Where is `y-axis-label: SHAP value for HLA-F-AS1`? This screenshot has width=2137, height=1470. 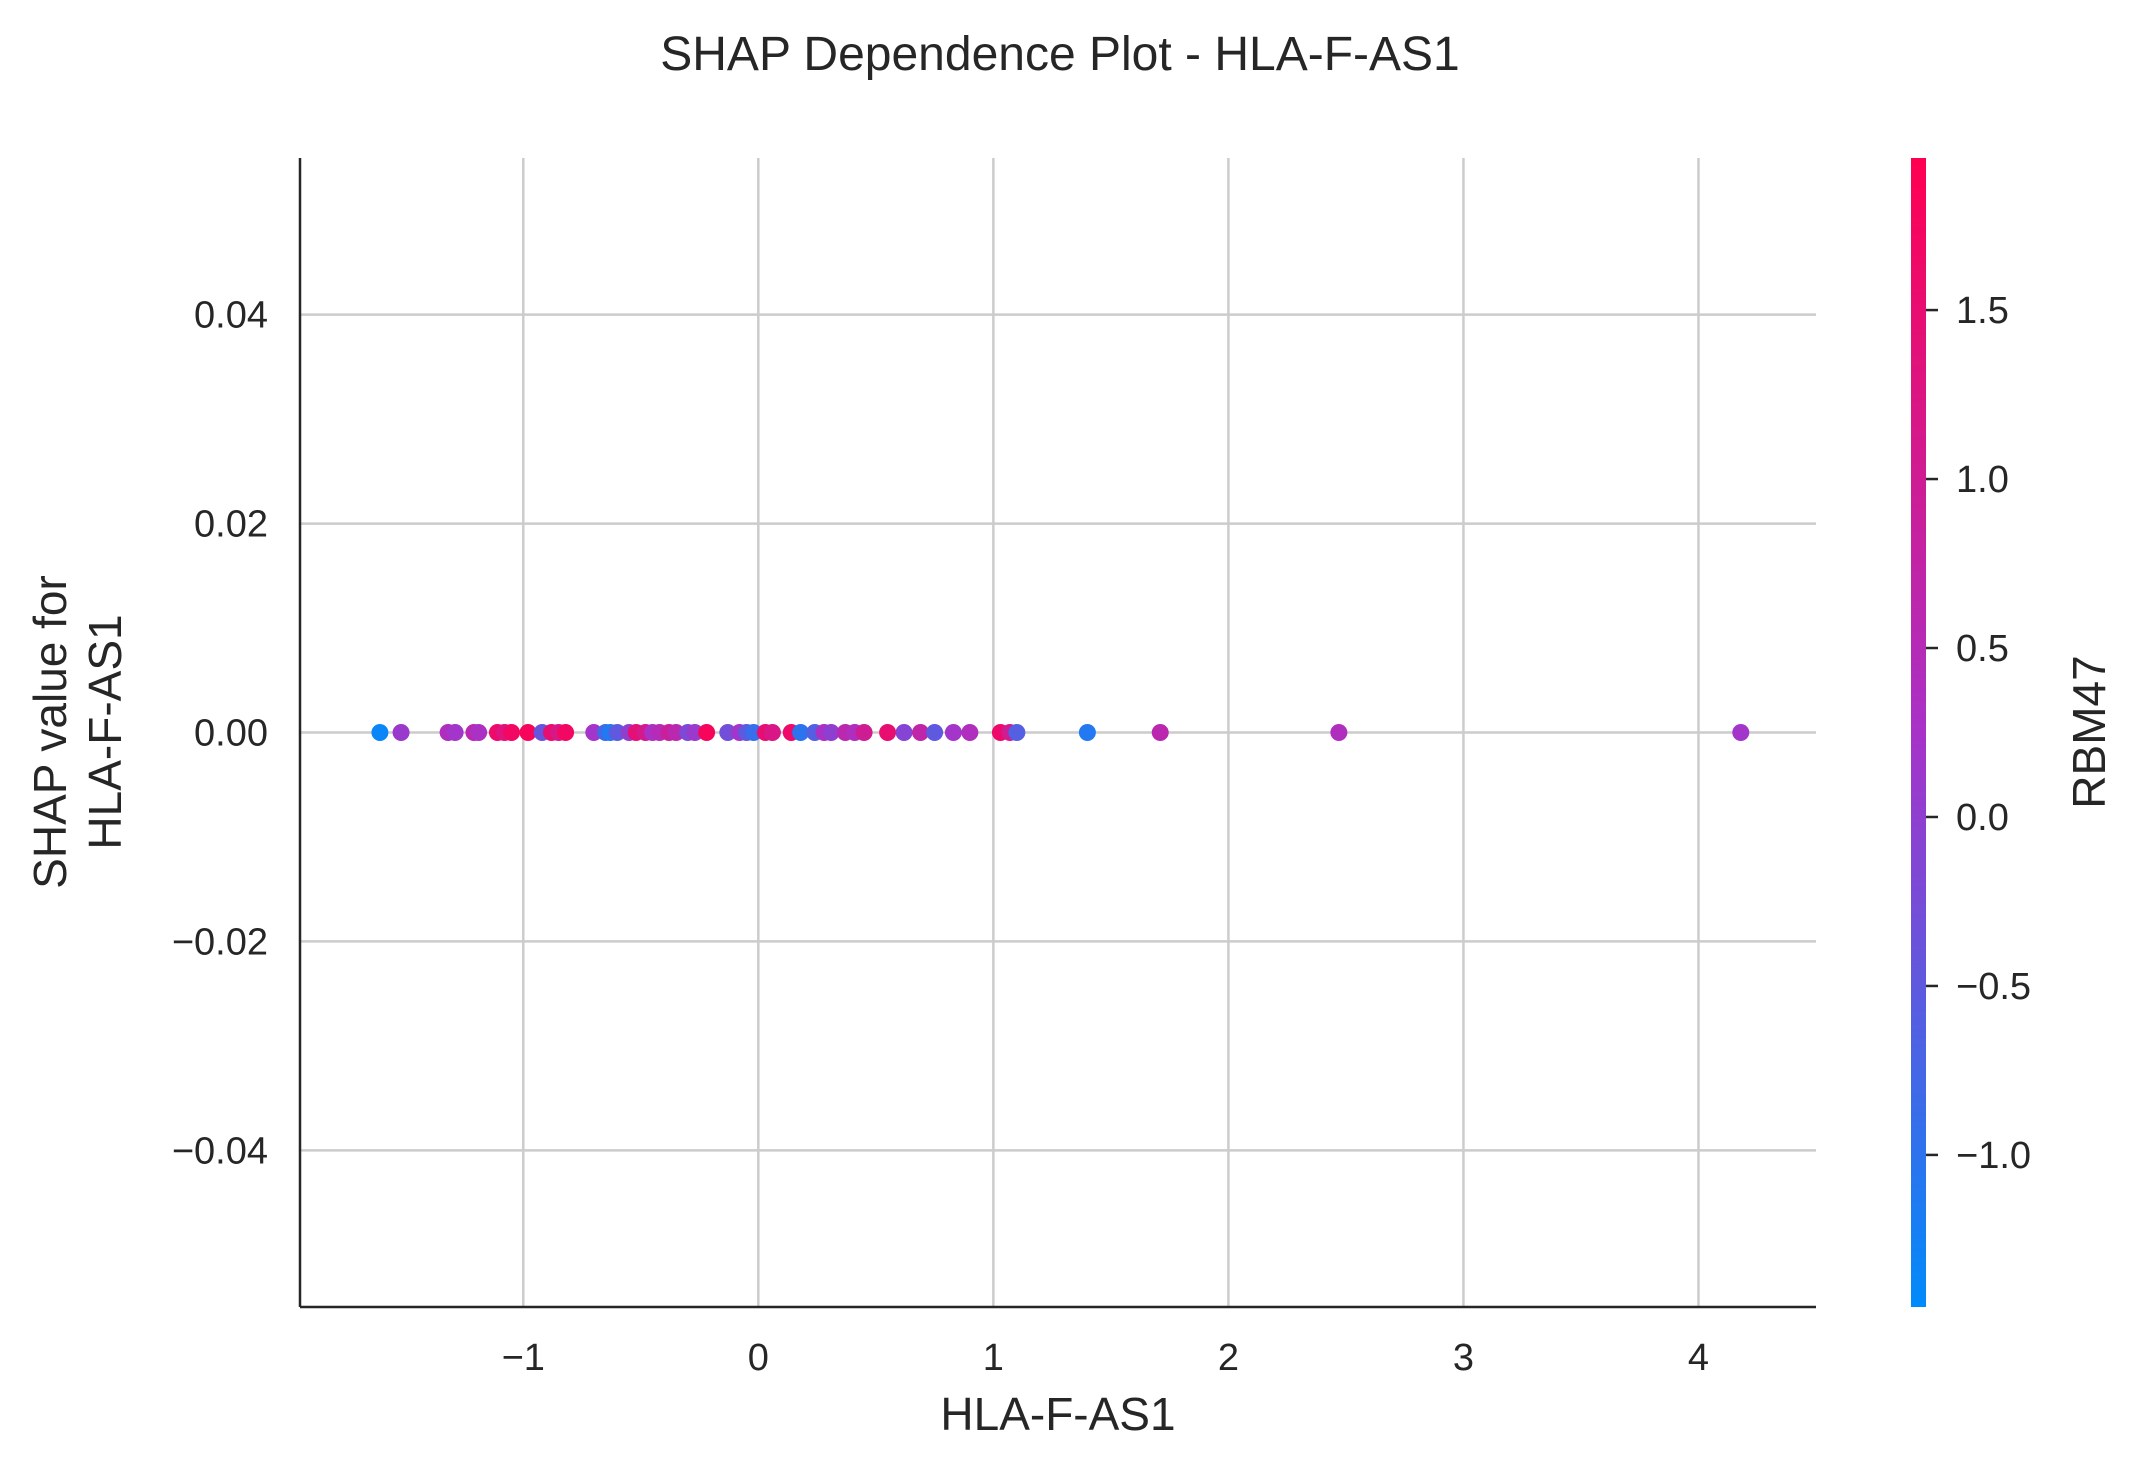 y-axis-label: SHAP value for HLA-F-AS1 is located at coordinates (77, 732).